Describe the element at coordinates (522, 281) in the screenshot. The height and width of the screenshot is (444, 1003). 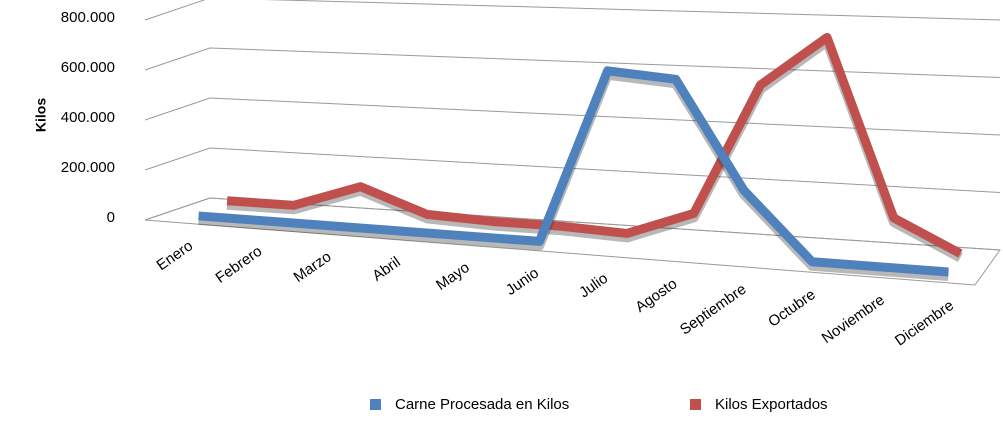
I see `x-tick-label: Junio` at that location.